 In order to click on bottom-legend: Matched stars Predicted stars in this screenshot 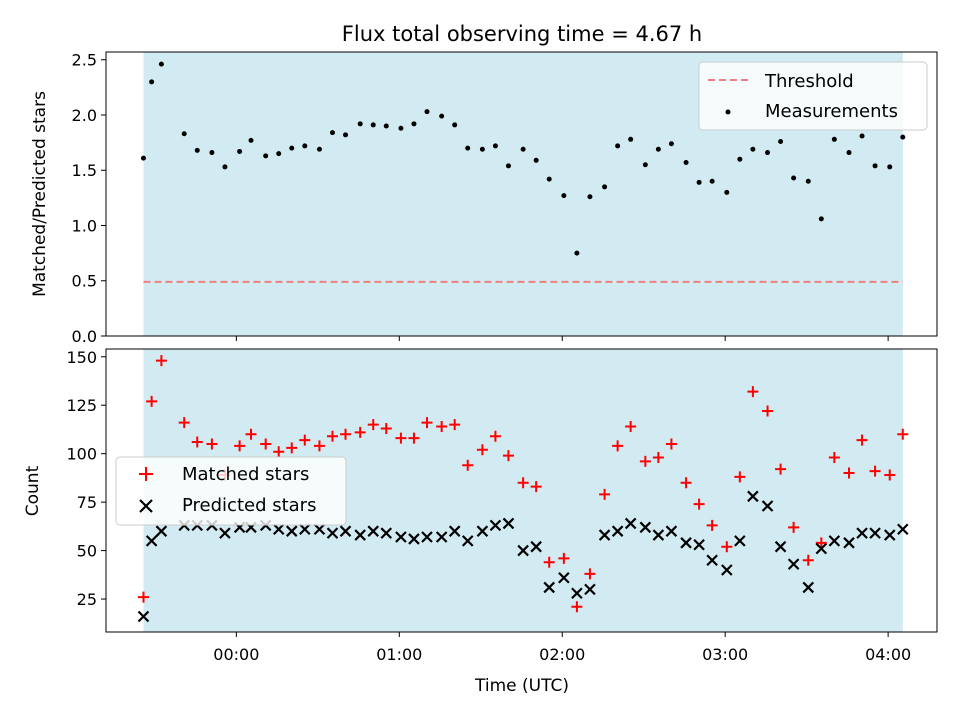, I will do `click(231, 491)`.